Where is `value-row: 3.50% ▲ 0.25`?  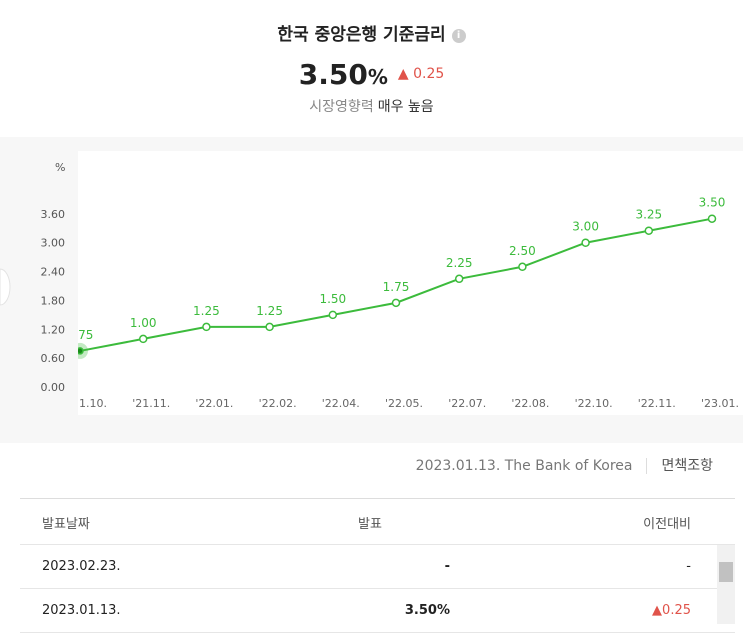
value-row: 3.50% ▲ 0.25 is located at coordinates (371, 74).